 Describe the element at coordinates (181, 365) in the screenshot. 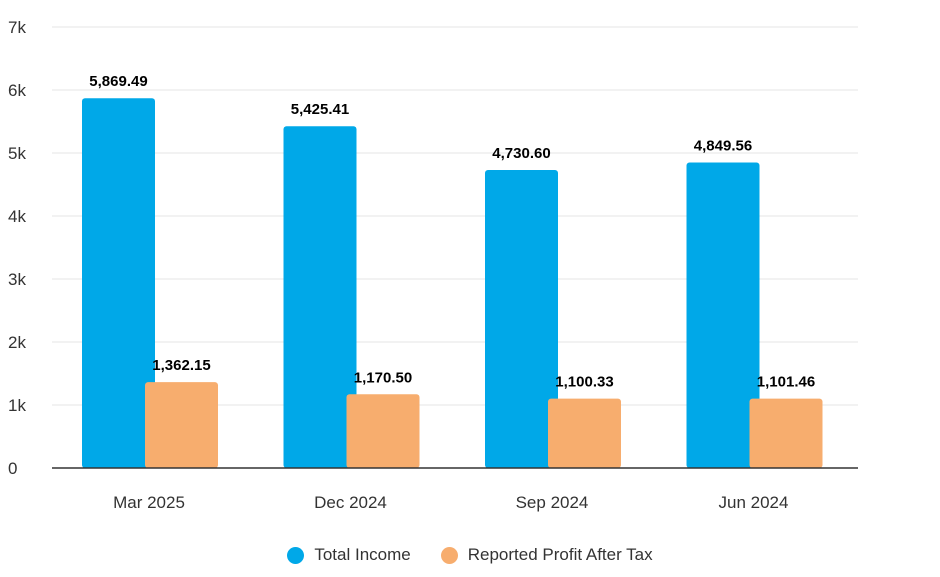

I see `data-label: 1,362.15` at that location.